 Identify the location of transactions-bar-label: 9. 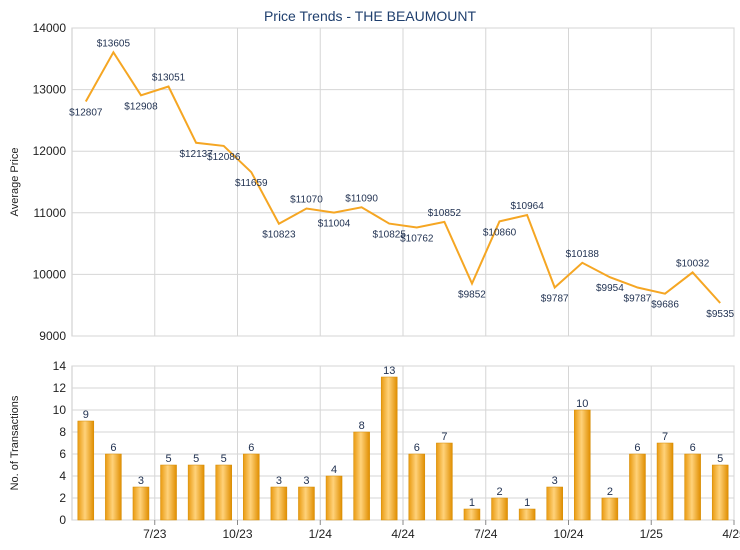
(86, 415).